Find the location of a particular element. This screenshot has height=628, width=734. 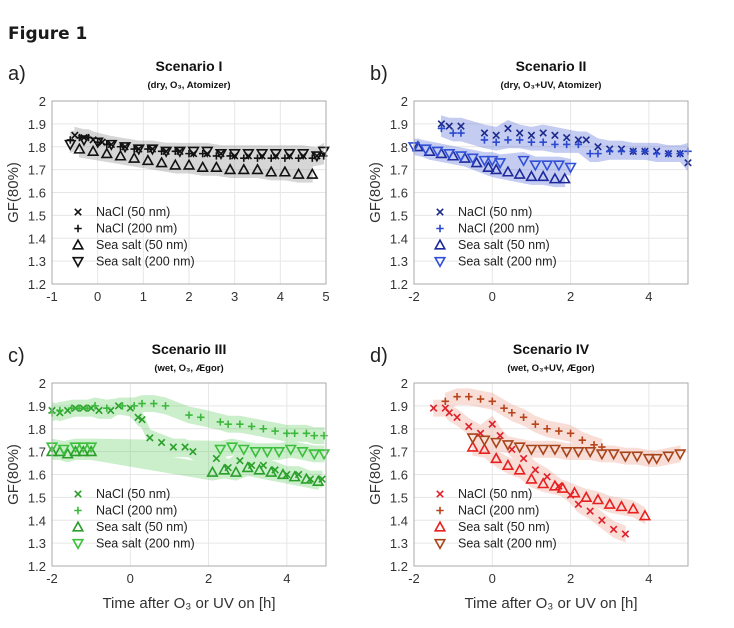

y-tick-label: 1.6 is located at coordinates (399, 475).